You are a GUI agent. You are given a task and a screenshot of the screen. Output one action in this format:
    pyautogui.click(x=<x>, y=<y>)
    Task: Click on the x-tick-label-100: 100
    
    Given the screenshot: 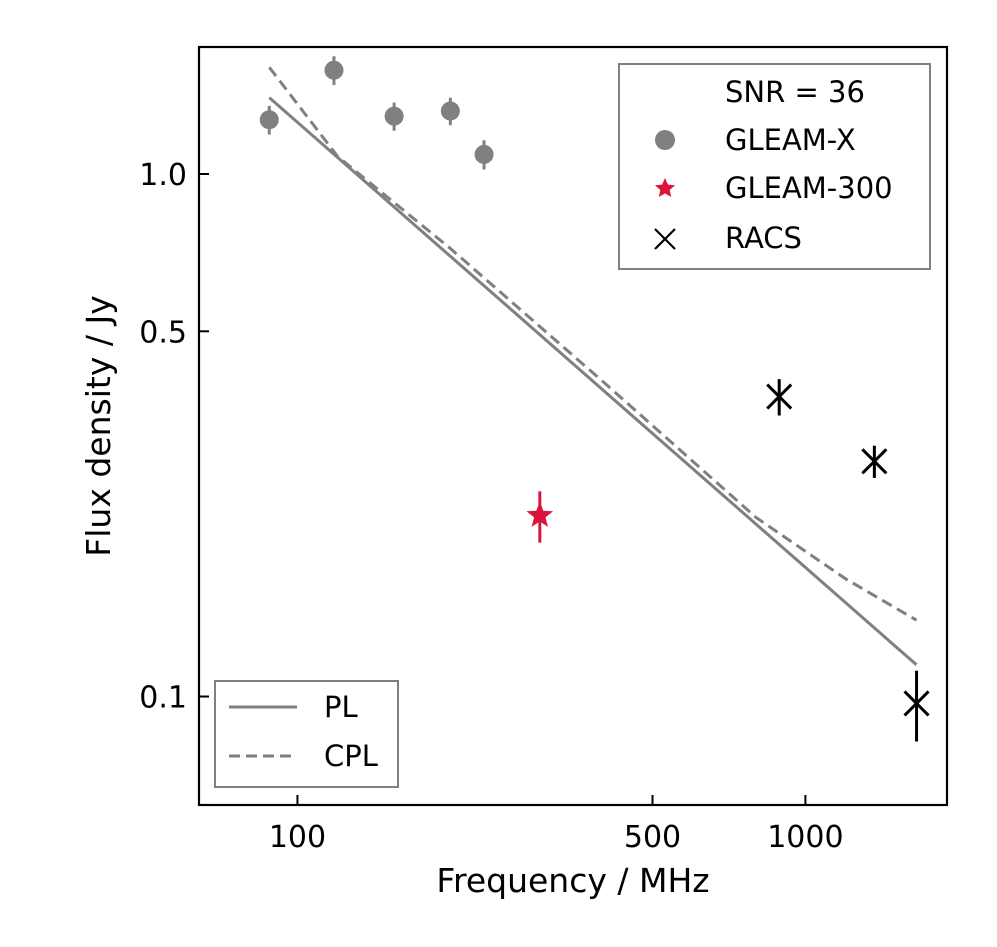 What is the action you would take?
    pyautogui.click(x=297, y=837)
    